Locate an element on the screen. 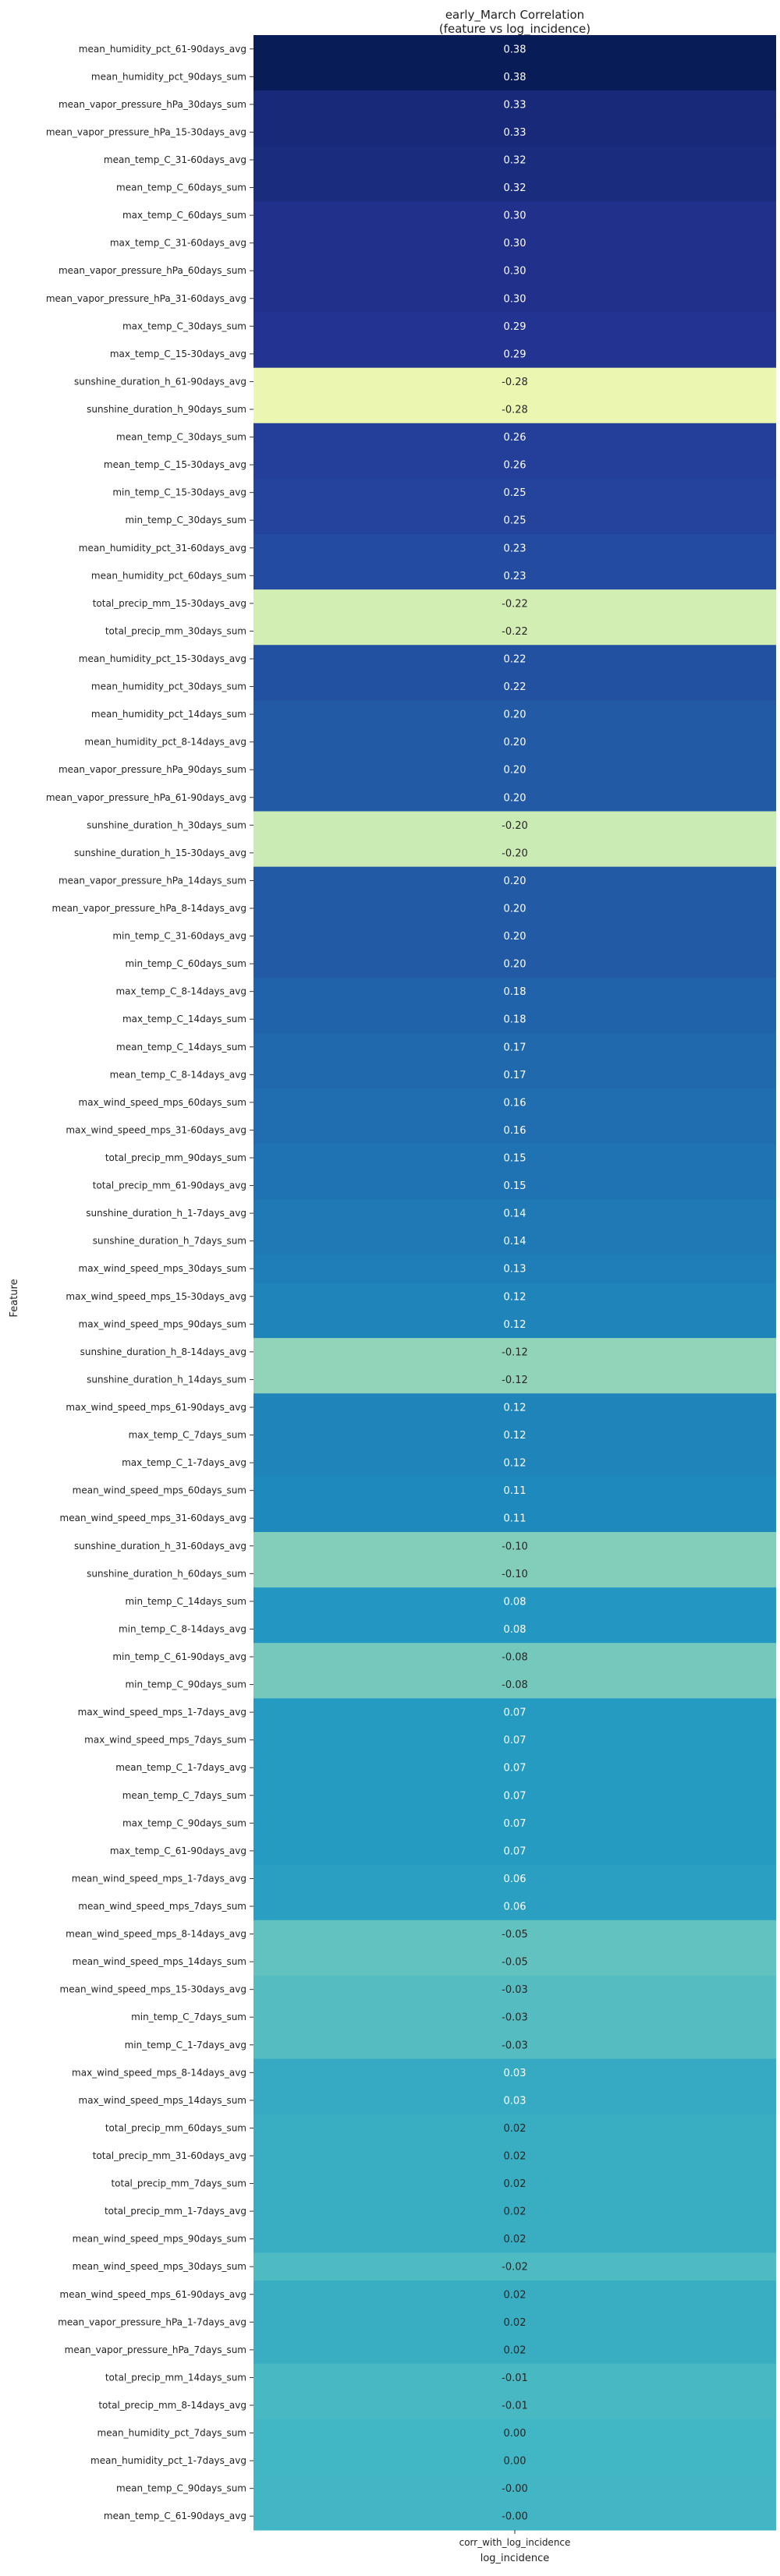 The height and width of the screenshot is (2576, 780). y-tick-label: max_wind_speed_mps_30days_sum is located at coordinates (162, 1268).